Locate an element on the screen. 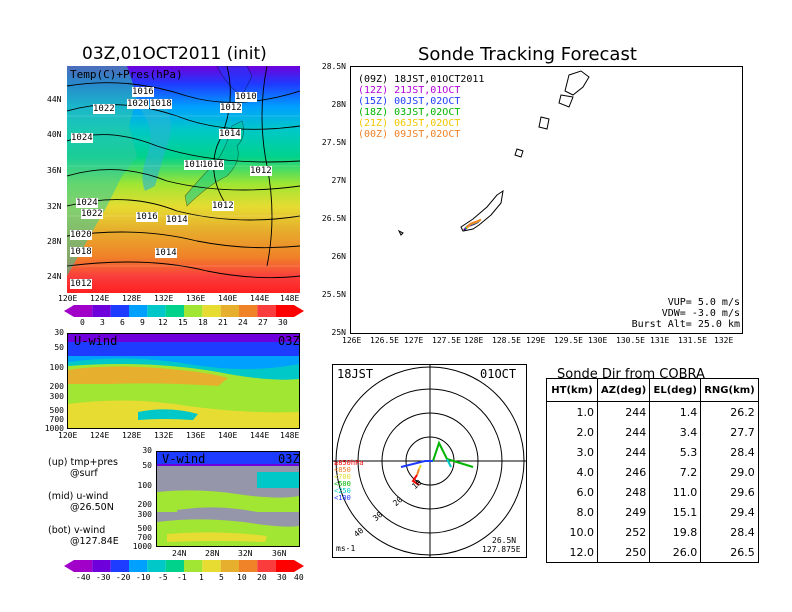 Image resolution: width=792 pixels, height=612 pixels. cell: 248 is located at coordinates (623, 492).